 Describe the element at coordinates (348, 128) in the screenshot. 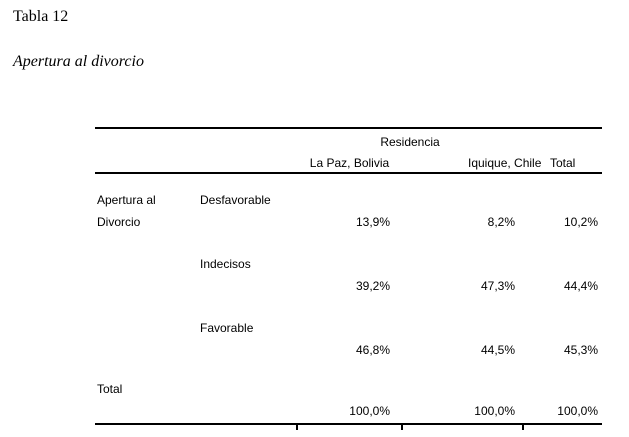

I see `table-top-rule` at that location.